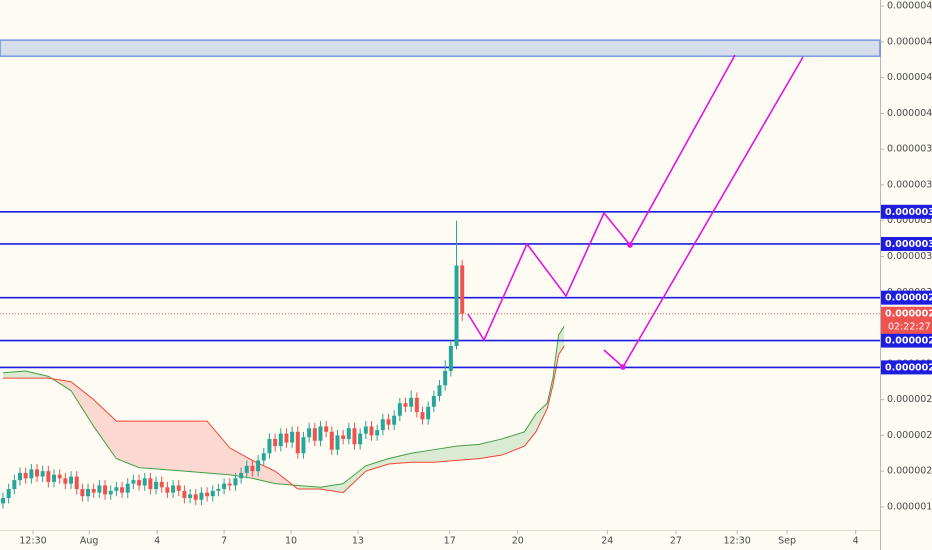 The image size is (932, 550). What do you see at coordinates (32, 541) in the screenshot?
I see `x-tick-label: 12:30` at bounding box center [32, 541].